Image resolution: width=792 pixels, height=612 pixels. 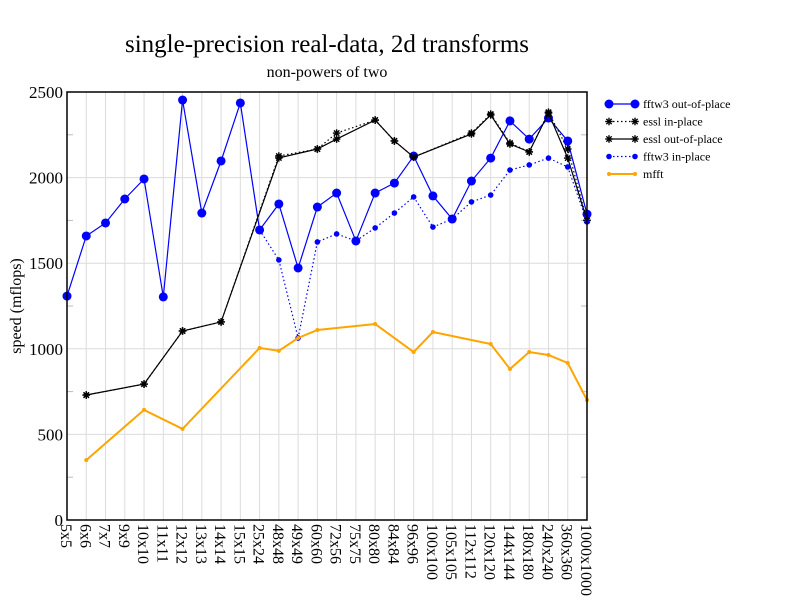 What do you see at coordinates (585, 560) in the screenshot?
I see `x-tick-label: 1000x1000` at bounding box center [585, 560].